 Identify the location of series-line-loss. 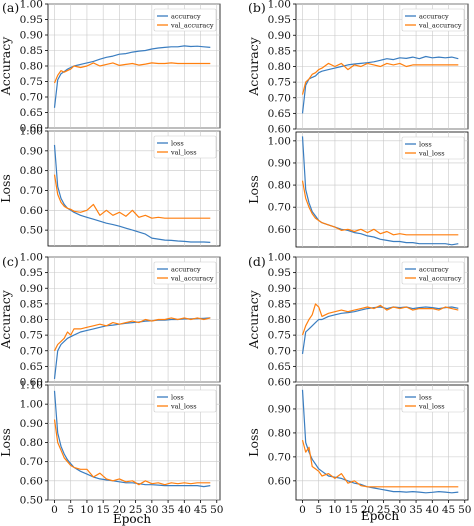
(380, 191).